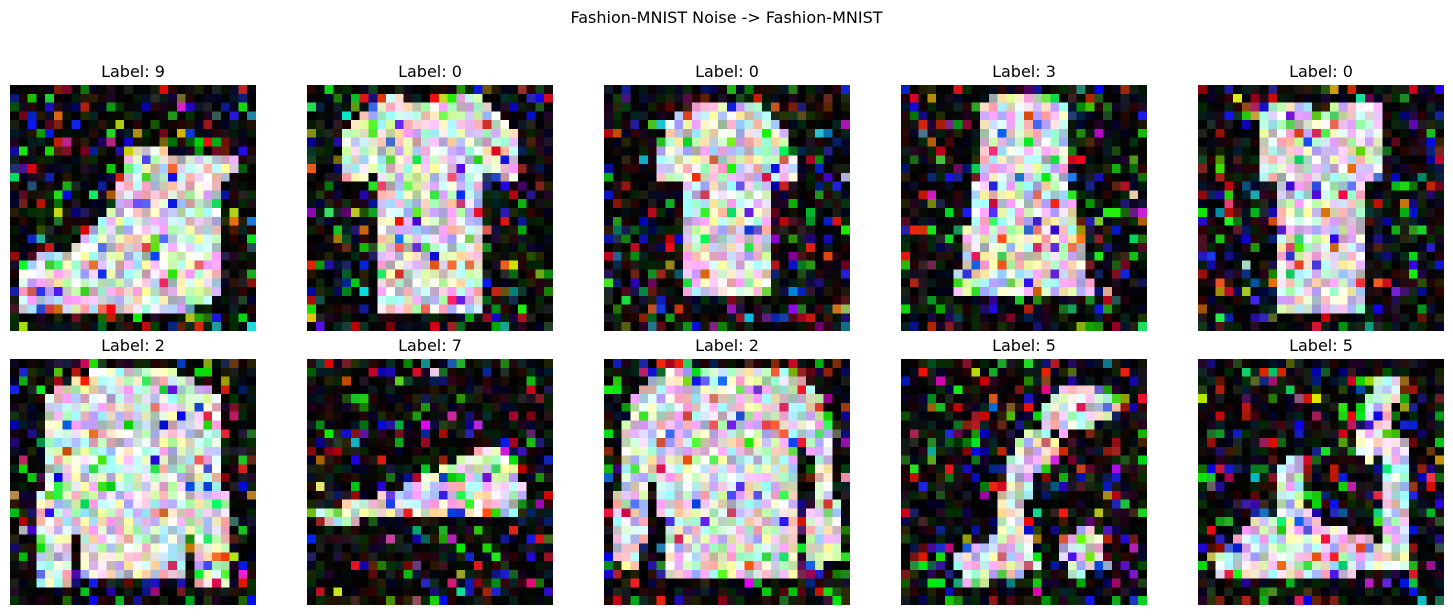  Describe the element at coordinates (430, 482) in the screenshot. I see `noisy-sneaker-image` at that location.